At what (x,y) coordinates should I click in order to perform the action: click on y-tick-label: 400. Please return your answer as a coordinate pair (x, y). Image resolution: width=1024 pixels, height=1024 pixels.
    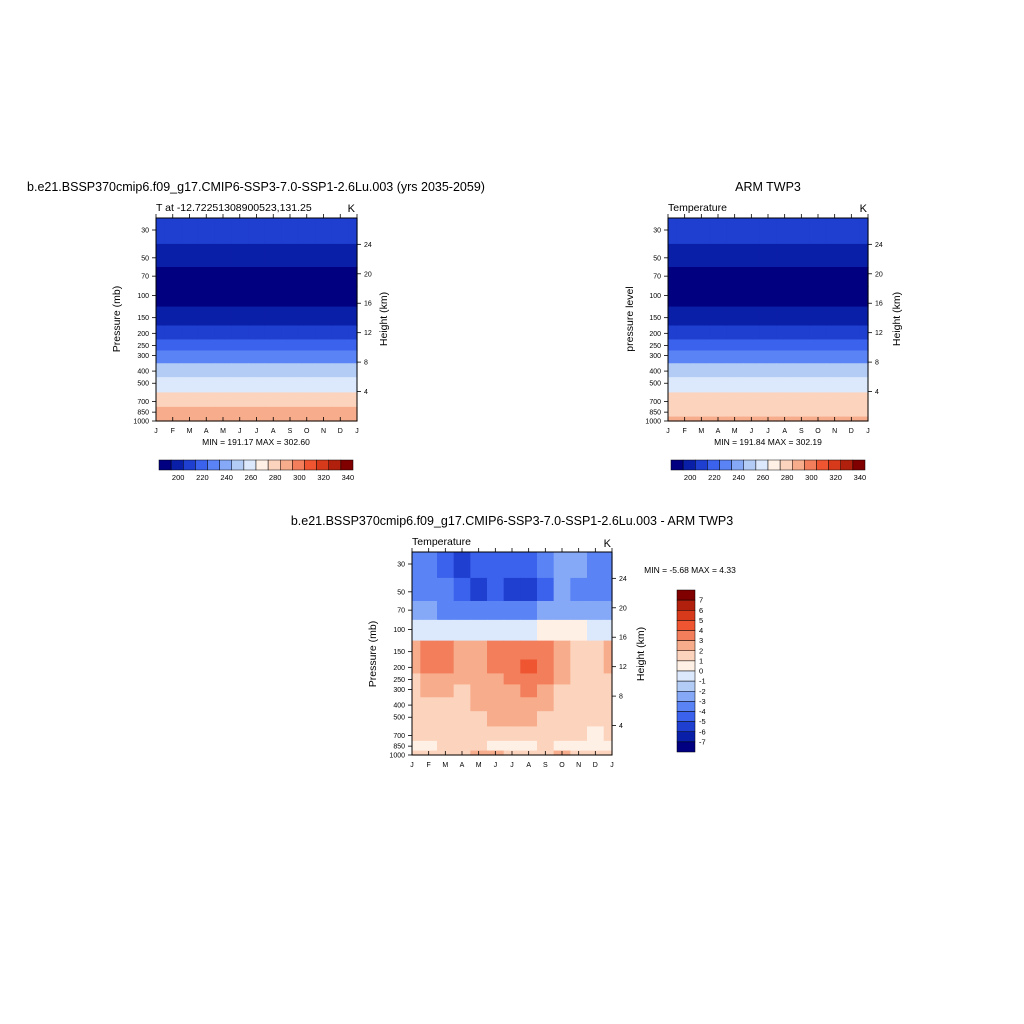
    Looking at the image, I should click on (399, 706).